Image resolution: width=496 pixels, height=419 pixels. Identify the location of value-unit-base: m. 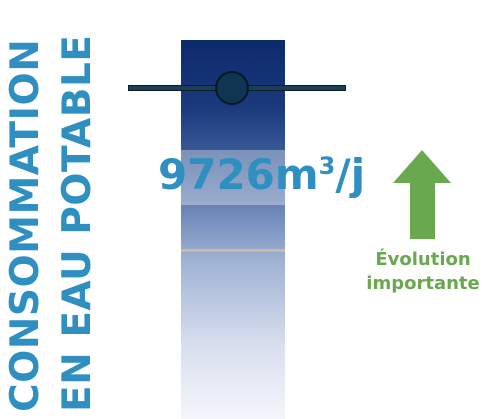
(296, 174).